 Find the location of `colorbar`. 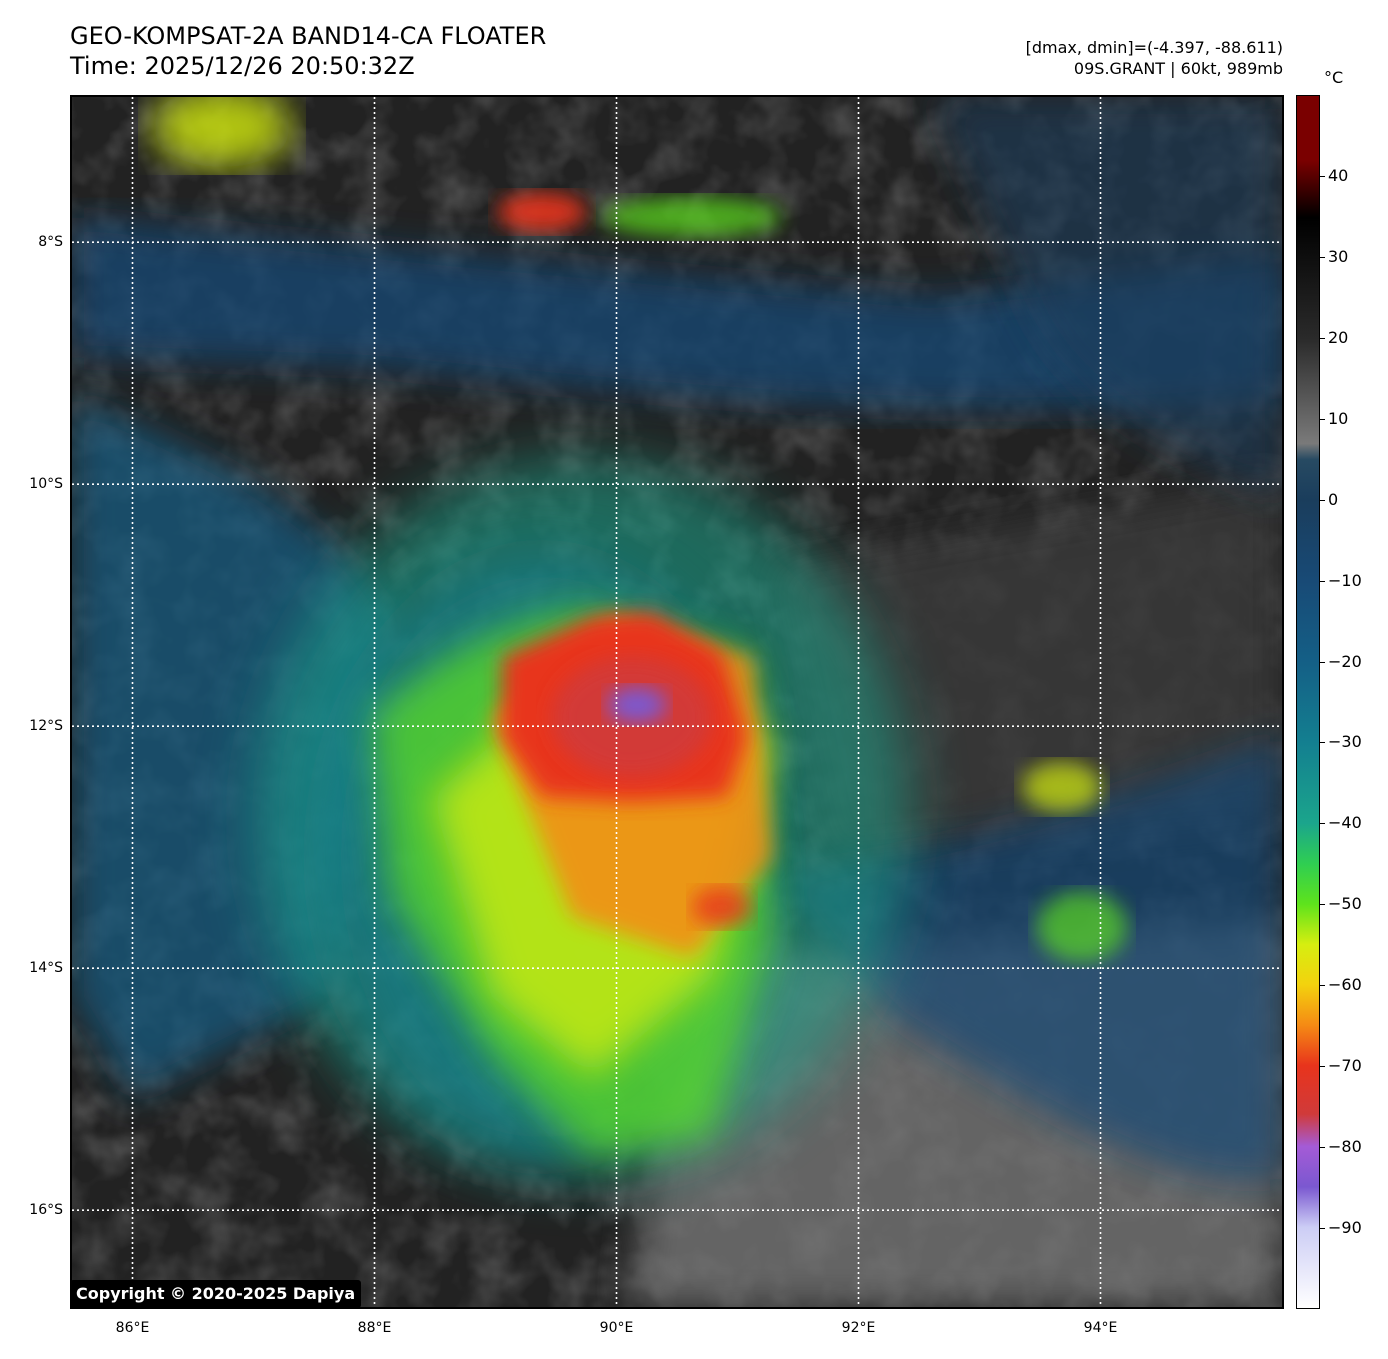

colorbar is located at coordinates (1308, 702).